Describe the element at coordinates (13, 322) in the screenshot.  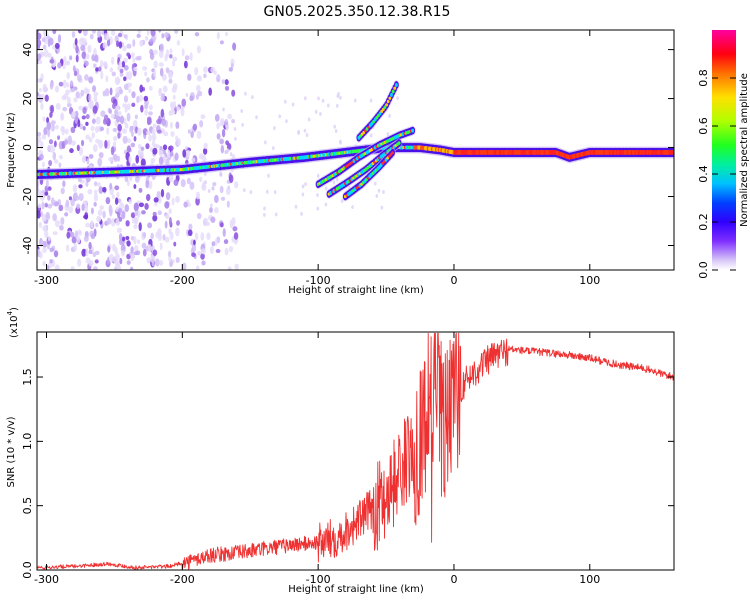
I see `svg-text: (x104)` at that location.